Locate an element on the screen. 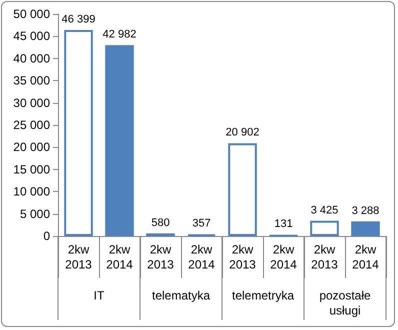 The width and height of the screenshot is (398, 330). y-tick-label: 30 000 is located at coordinates (31, 103).